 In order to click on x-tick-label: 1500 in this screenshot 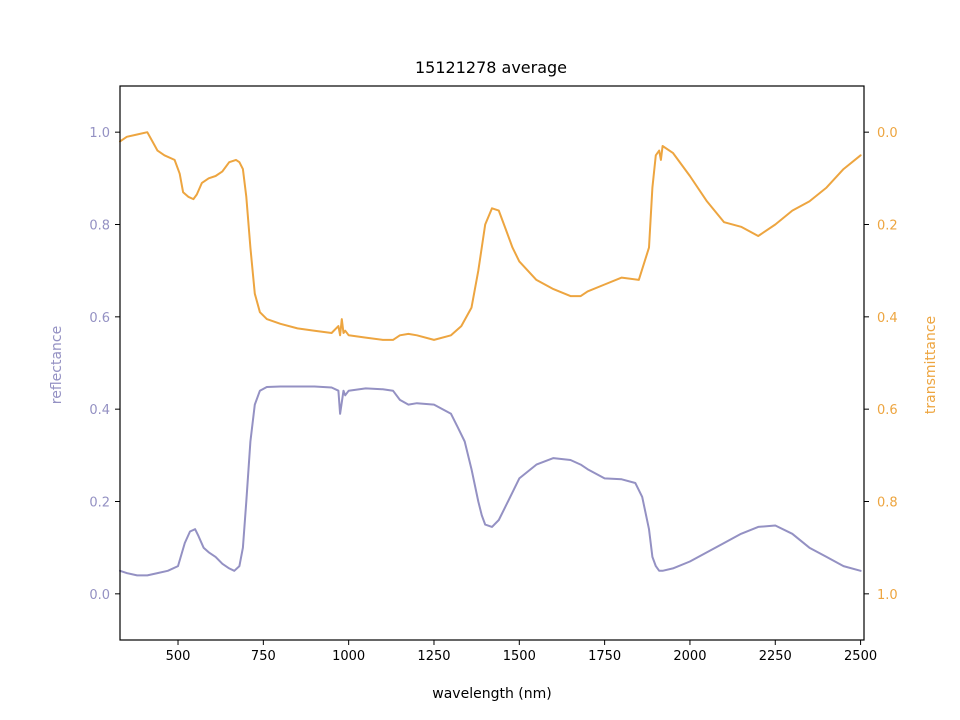, I will do `click(519, 656)`.